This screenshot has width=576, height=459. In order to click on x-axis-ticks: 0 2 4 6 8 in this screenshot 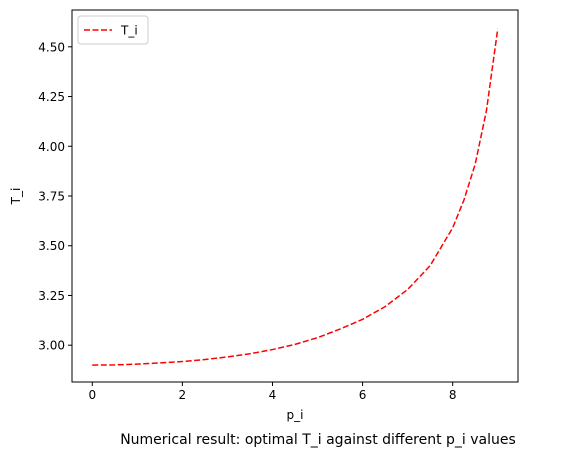, I will do `click(272, 392)`.